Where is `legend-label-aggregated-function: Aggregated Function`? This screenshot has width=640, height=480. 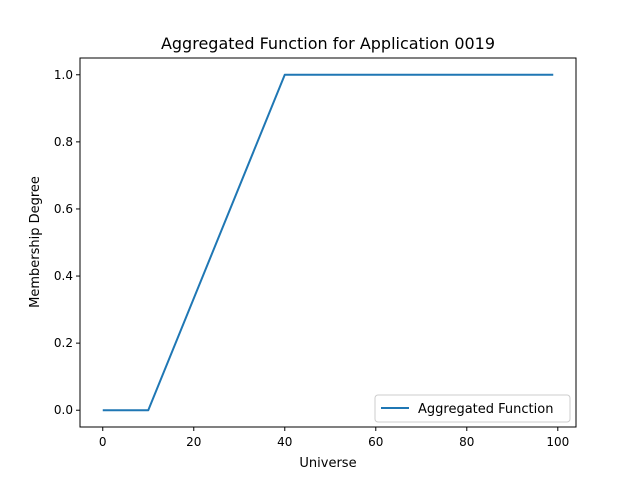 legend-label-aggregated-function: Aggregated Function is located at coordinates (485, 409).